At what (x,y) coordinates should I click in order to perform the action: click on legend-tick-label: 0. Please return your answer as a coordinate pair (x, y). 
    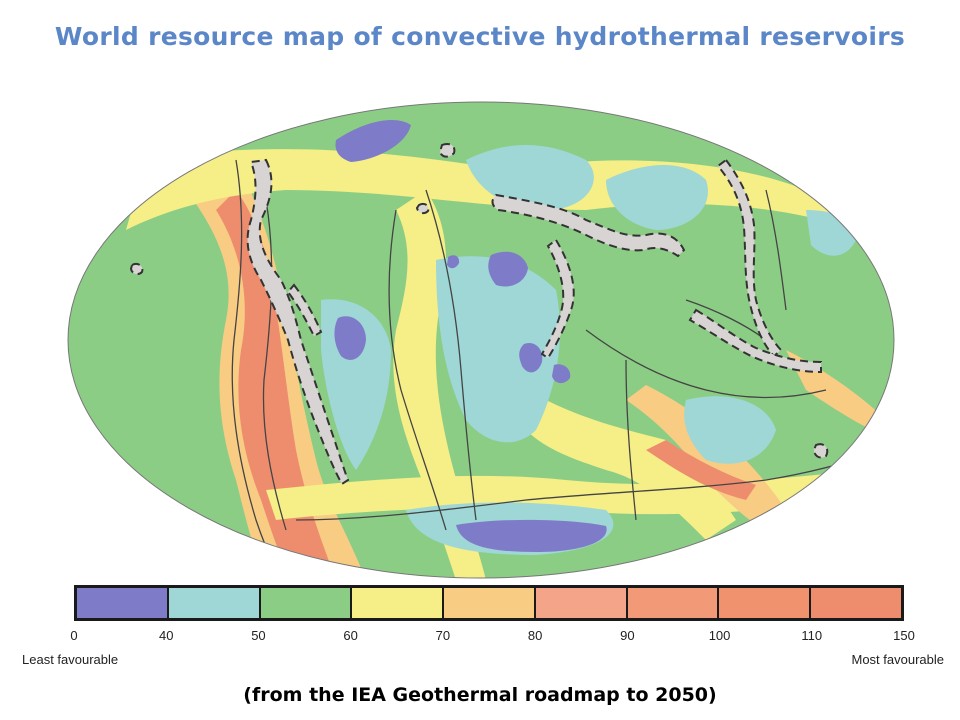
    Looking at the image, I should click on (74, 635).